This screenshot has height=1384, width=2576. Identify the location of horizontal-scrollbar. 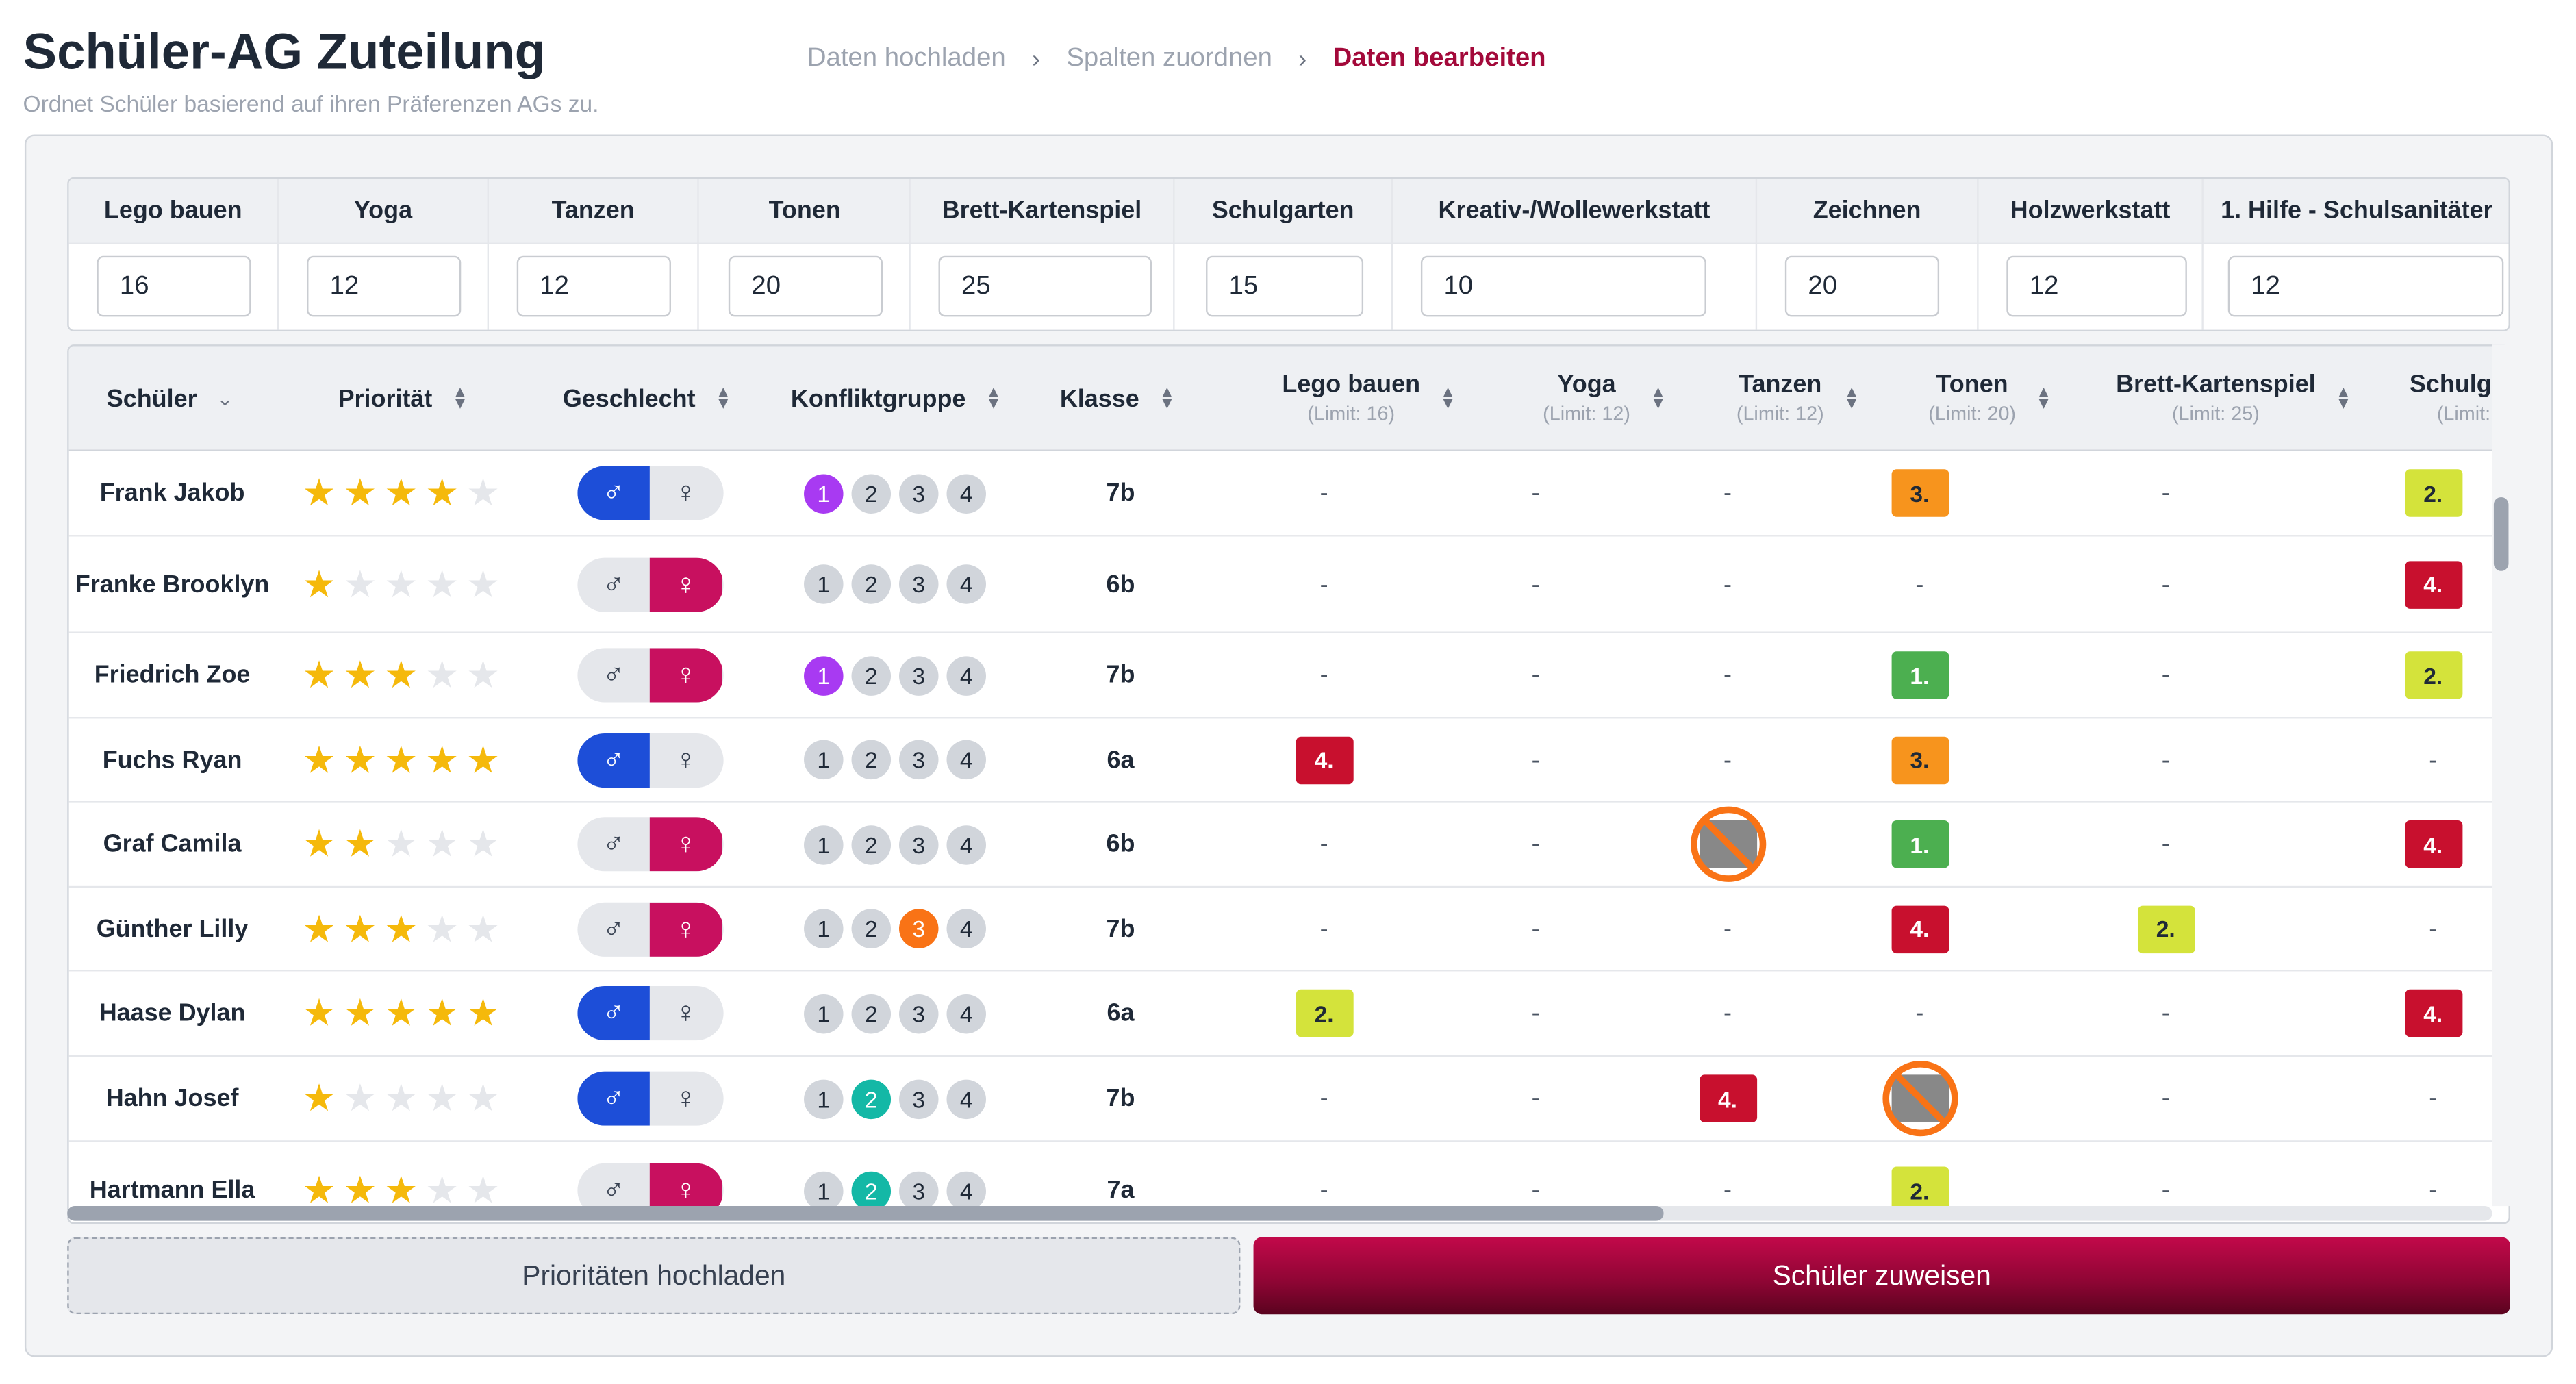
(1279, 1213).